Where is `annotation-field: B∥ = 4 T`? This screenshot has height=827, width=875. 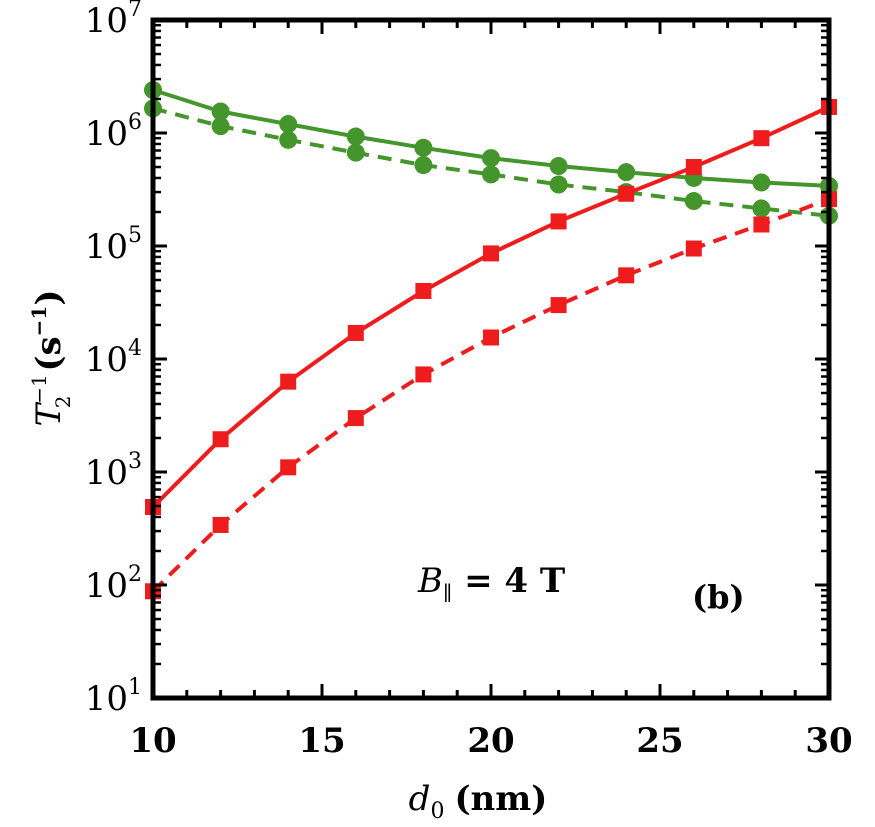
annotation-field: B∥ = 4 T is located at coordinates (491, 583).